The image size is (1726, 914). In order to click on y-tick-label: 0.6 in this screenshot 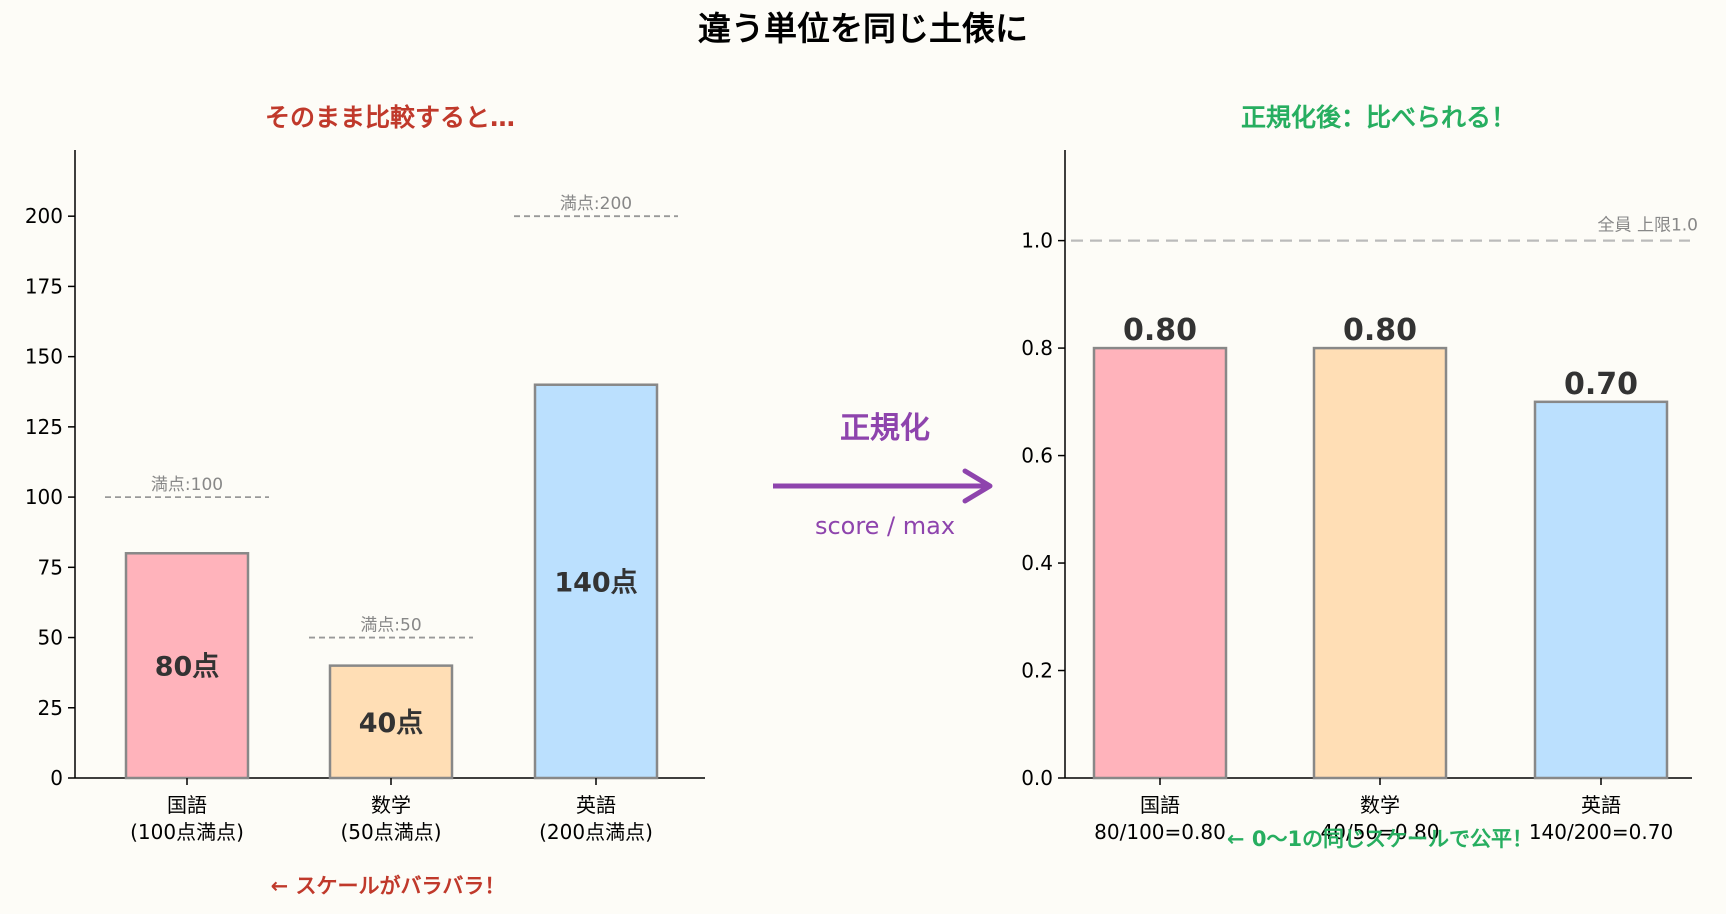, I will do `click(1037, 456)`.